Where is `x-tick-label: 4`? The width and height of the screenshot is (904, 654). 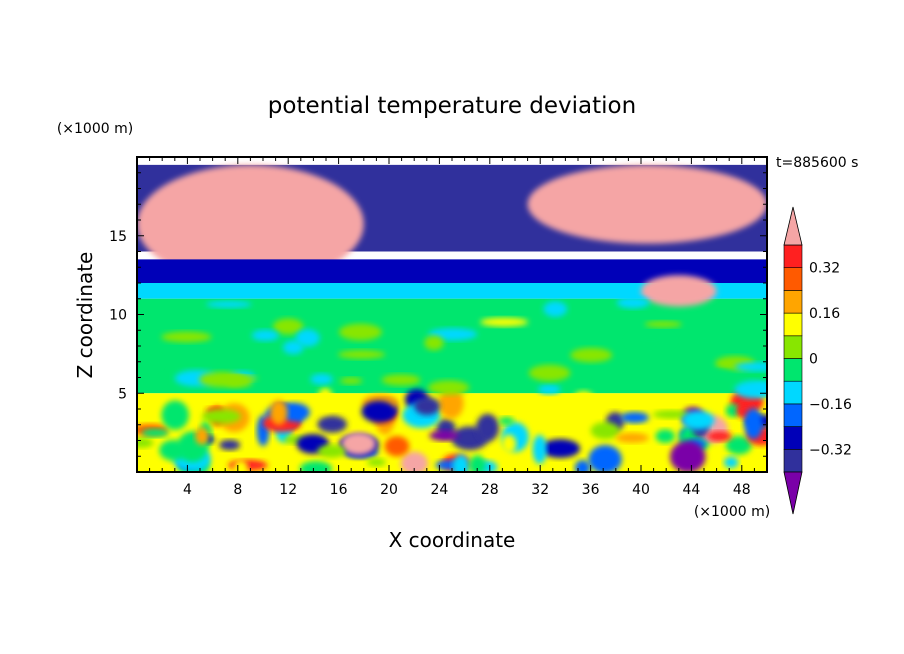 x-tick-label: 4 is located at coordinates (187, 490).